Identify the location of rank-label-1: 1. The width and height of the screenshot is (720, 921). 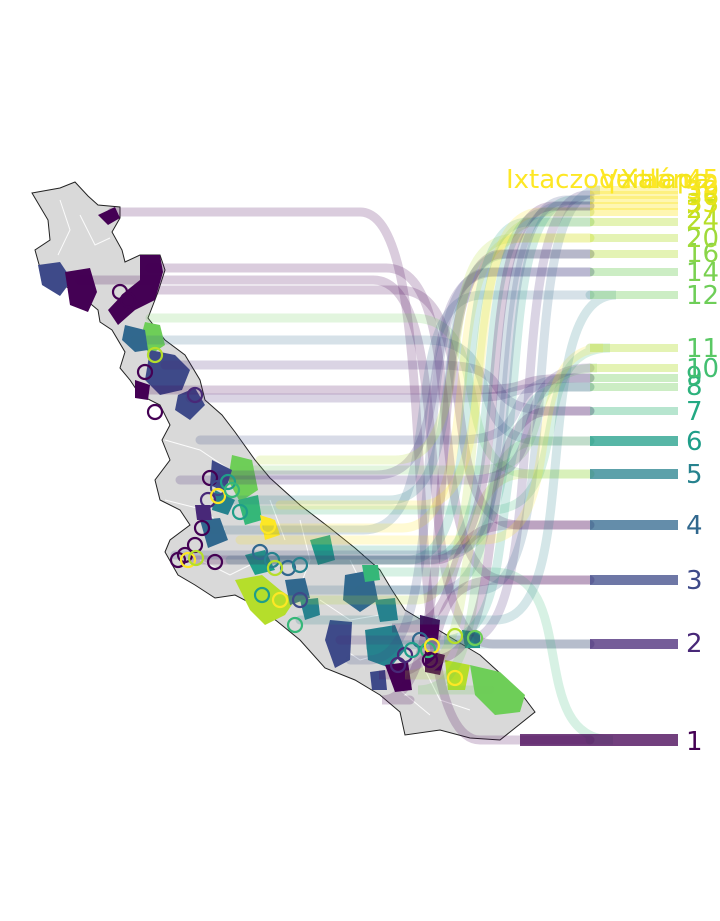
(694, 742).